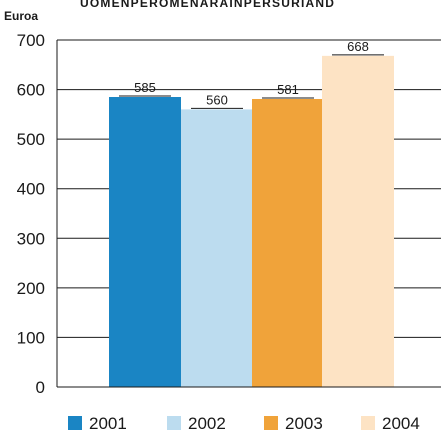 The height and width of the screenshot is (436, 441). What do you see at coordinates (31, 40) in the screenshot?
I see `y-tick-label-700: 700` at bounding box center [31, 40].